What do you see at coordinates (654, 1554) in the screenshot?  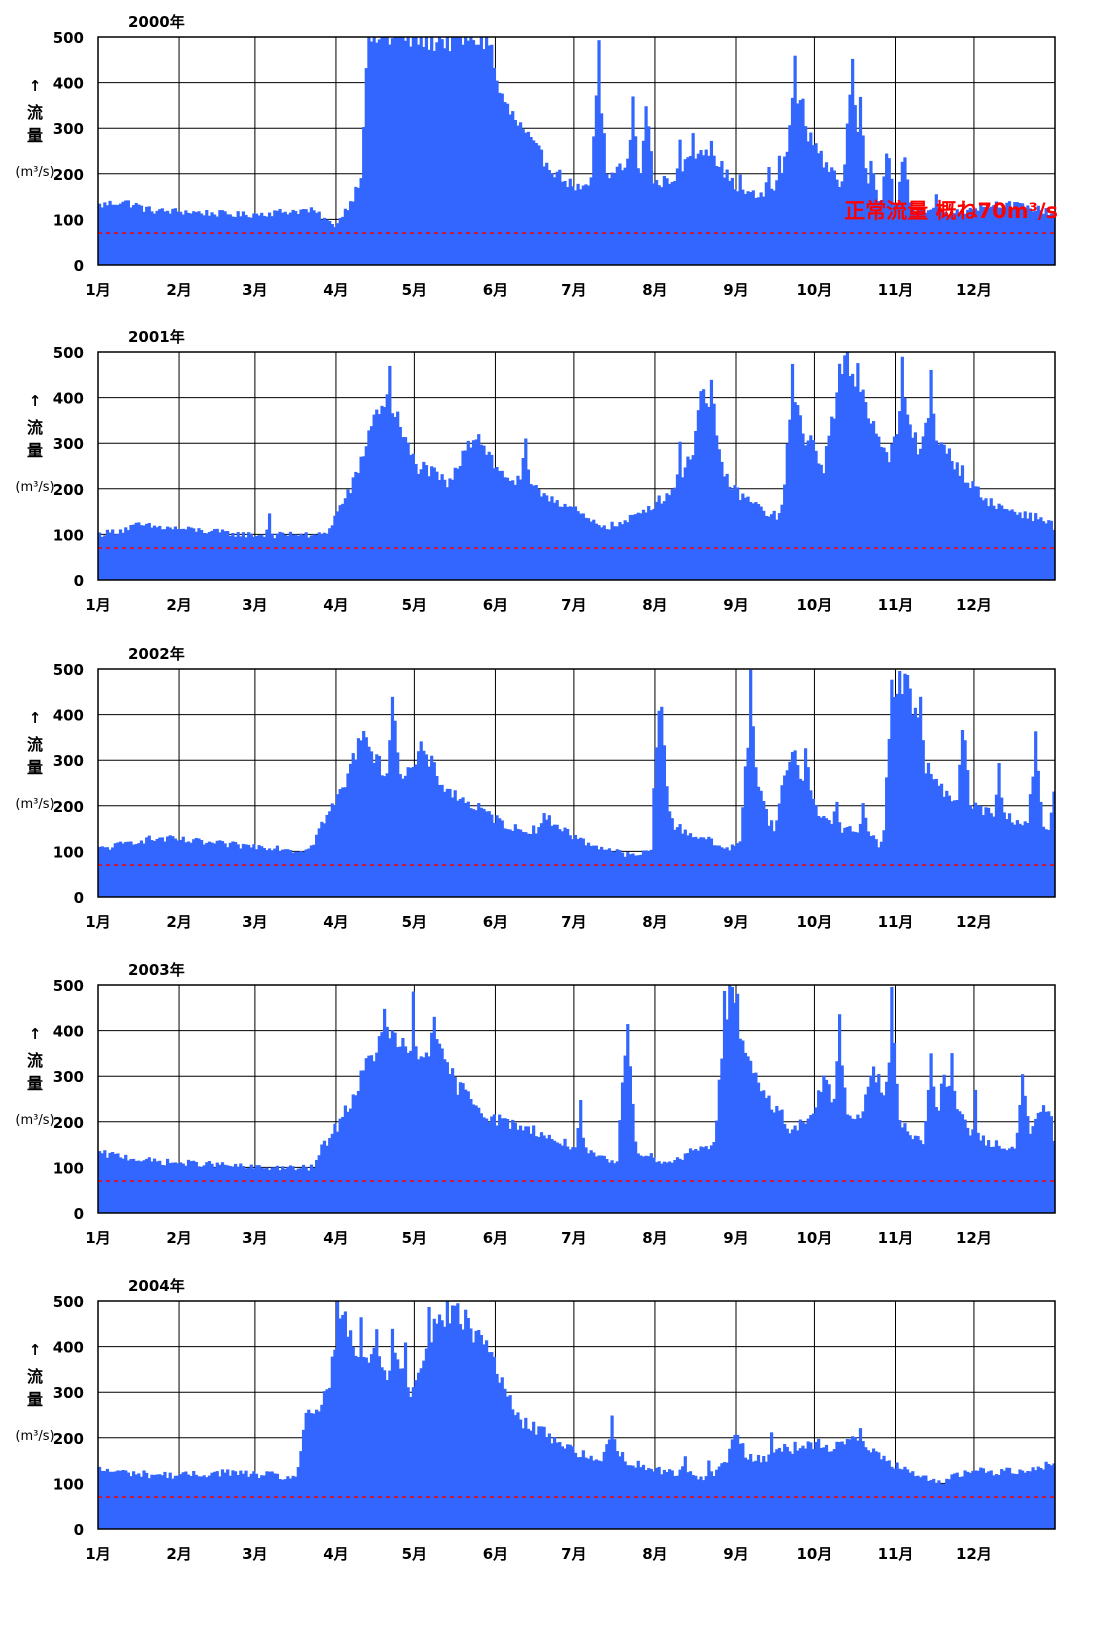 I see `x-tick-label: 8月` at bounding box center [654, 1554].